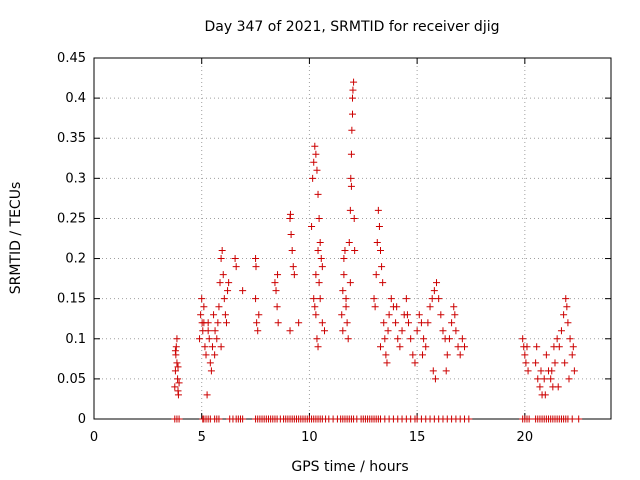  I want to click on y-tick-label: 0.05, so click(71, 379).